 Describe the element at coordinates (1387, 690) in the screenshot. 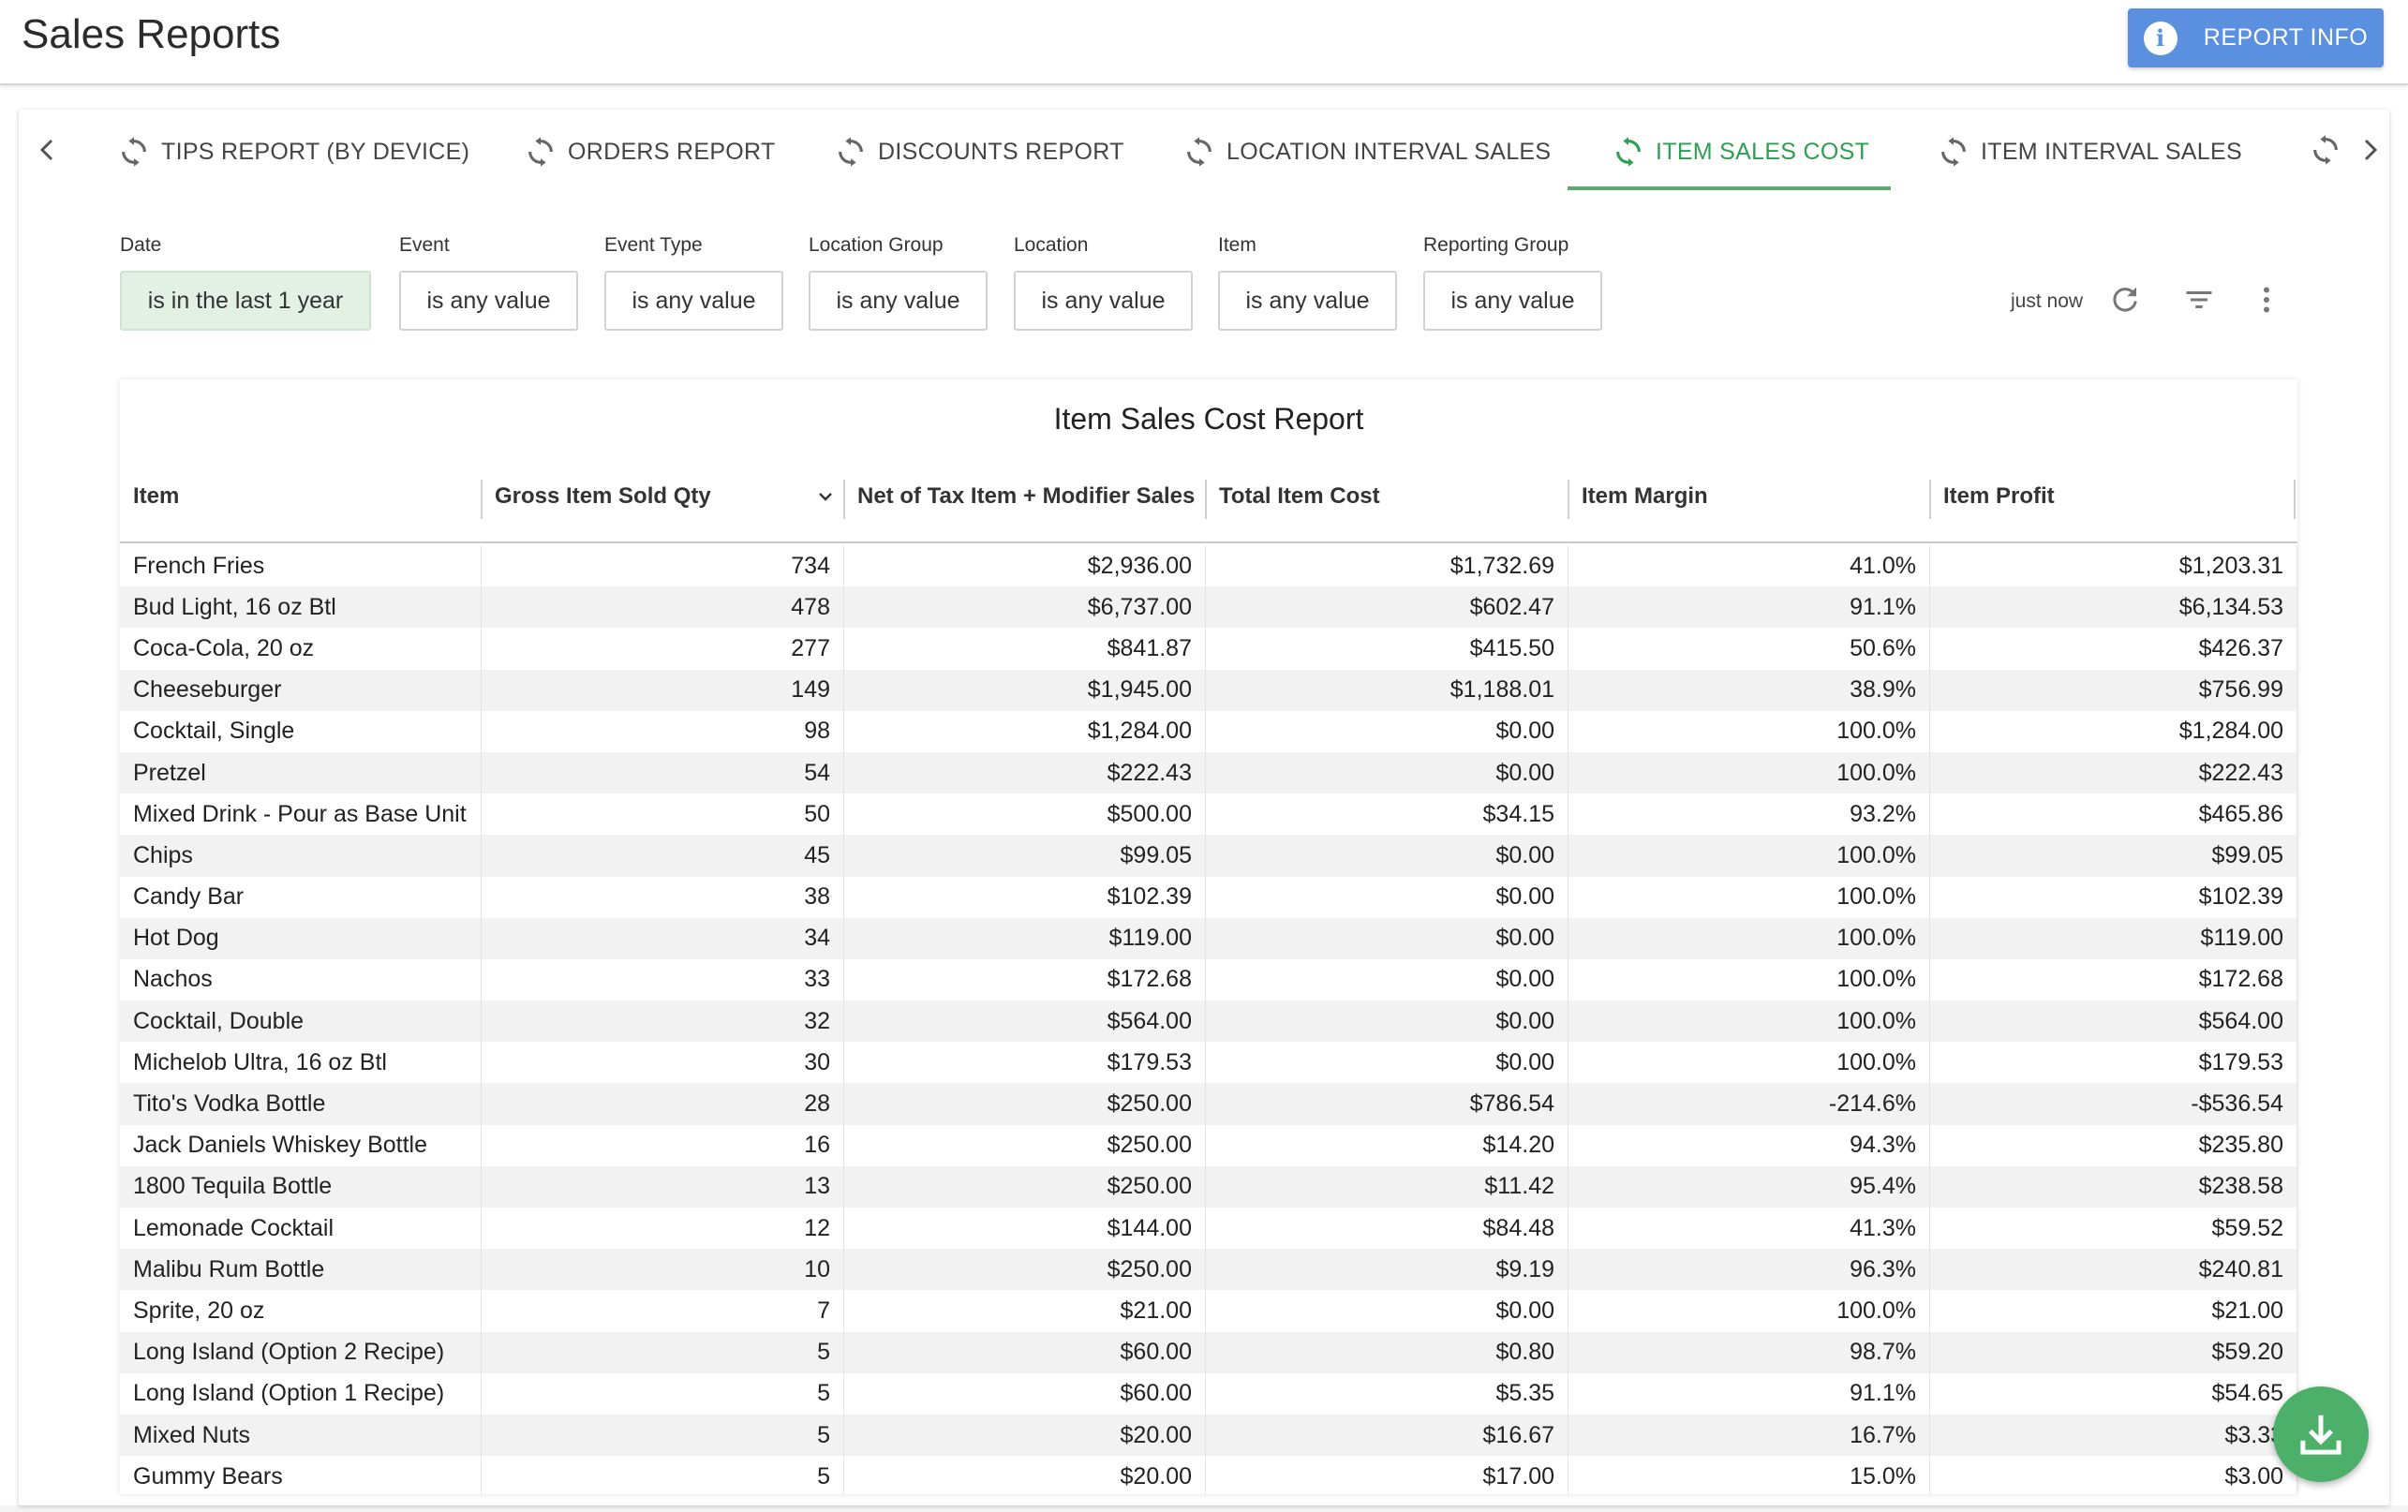

I see `table-cell: $1,188.01` at that location.